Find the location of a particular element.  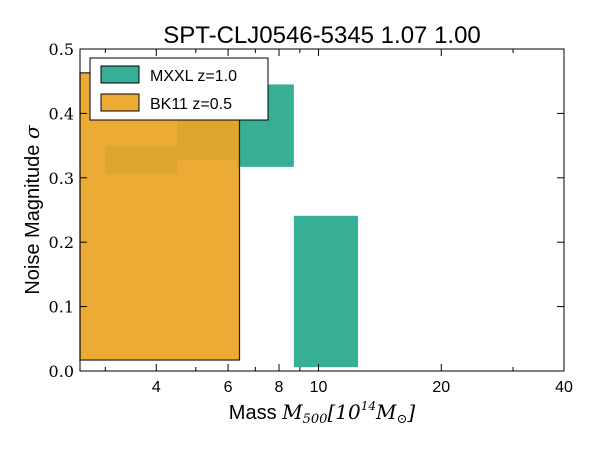

y-tick-label: 0.4 is located at coordinates (61, 113).